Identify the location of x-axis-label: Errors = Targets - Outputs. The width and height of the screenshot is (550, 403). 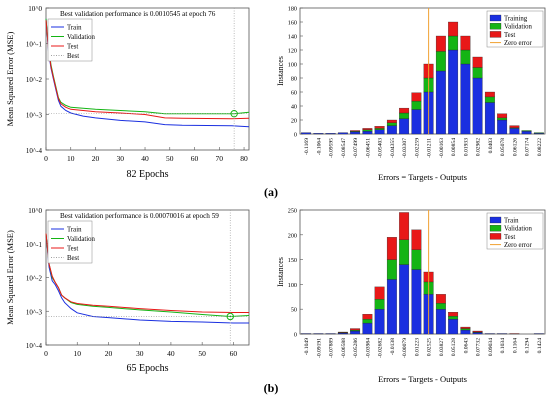
(422, 379).